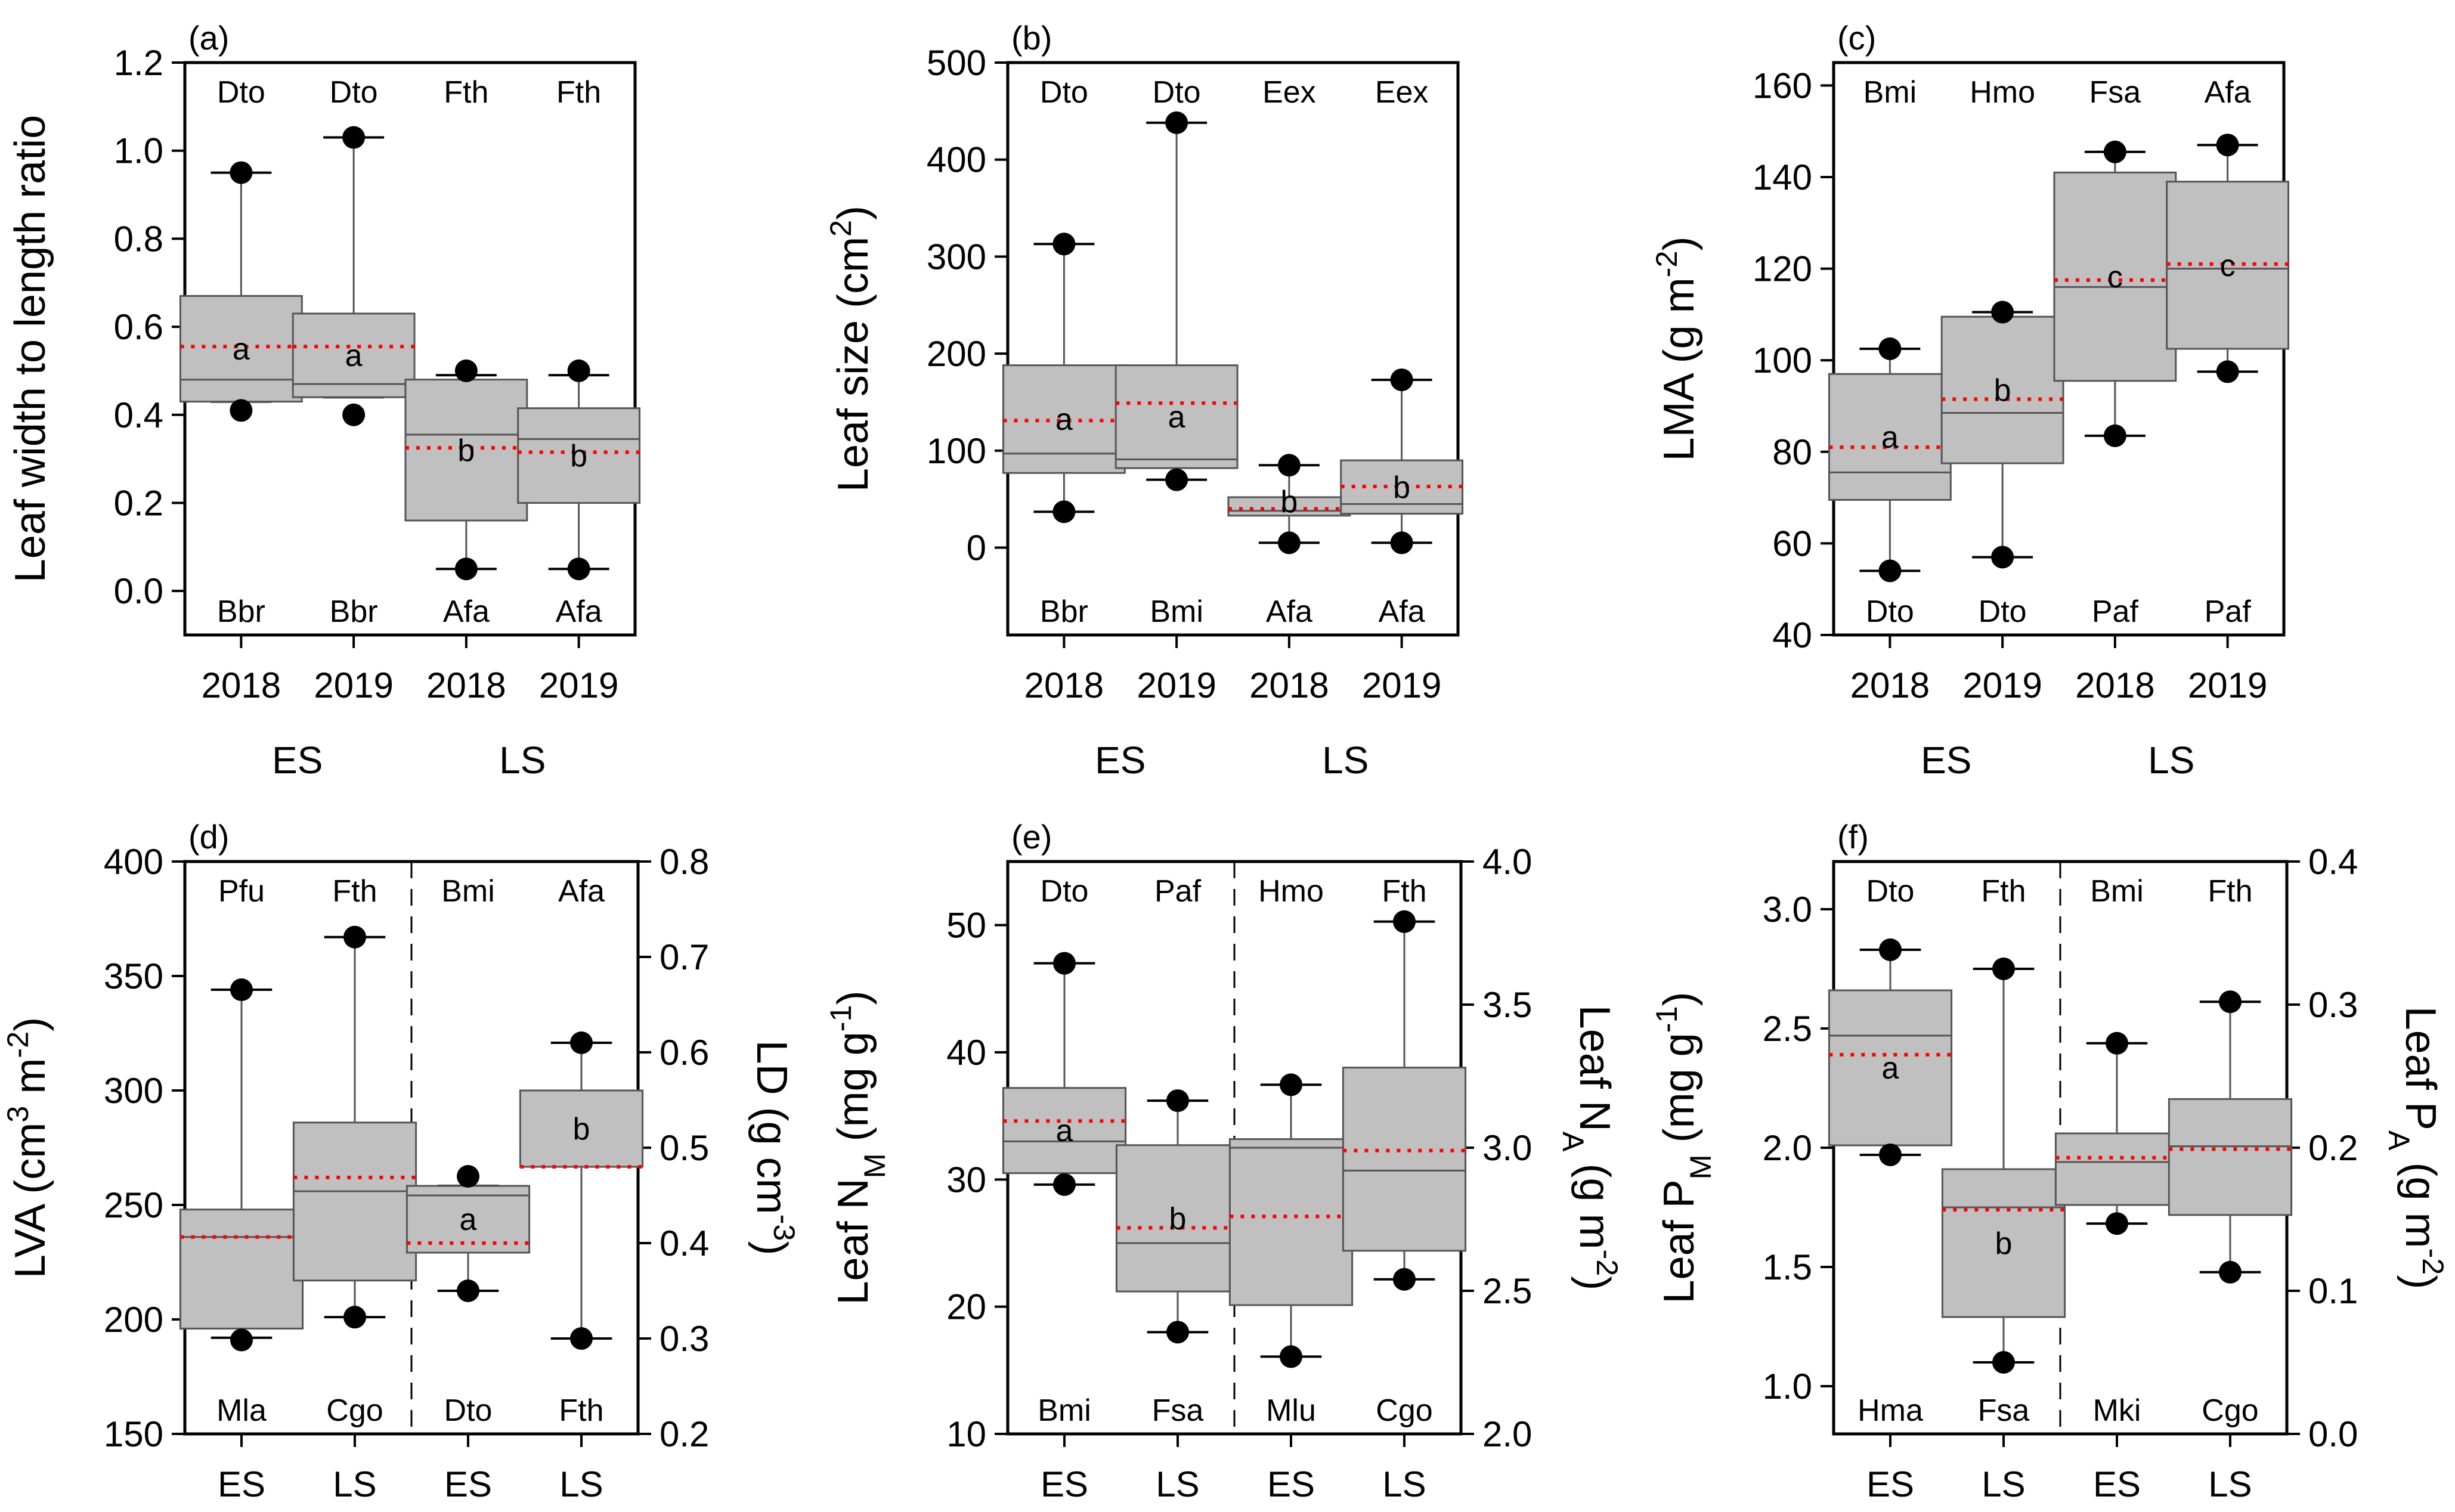  I want to click on box-plot: b Fth Afa, so click(466, 352).